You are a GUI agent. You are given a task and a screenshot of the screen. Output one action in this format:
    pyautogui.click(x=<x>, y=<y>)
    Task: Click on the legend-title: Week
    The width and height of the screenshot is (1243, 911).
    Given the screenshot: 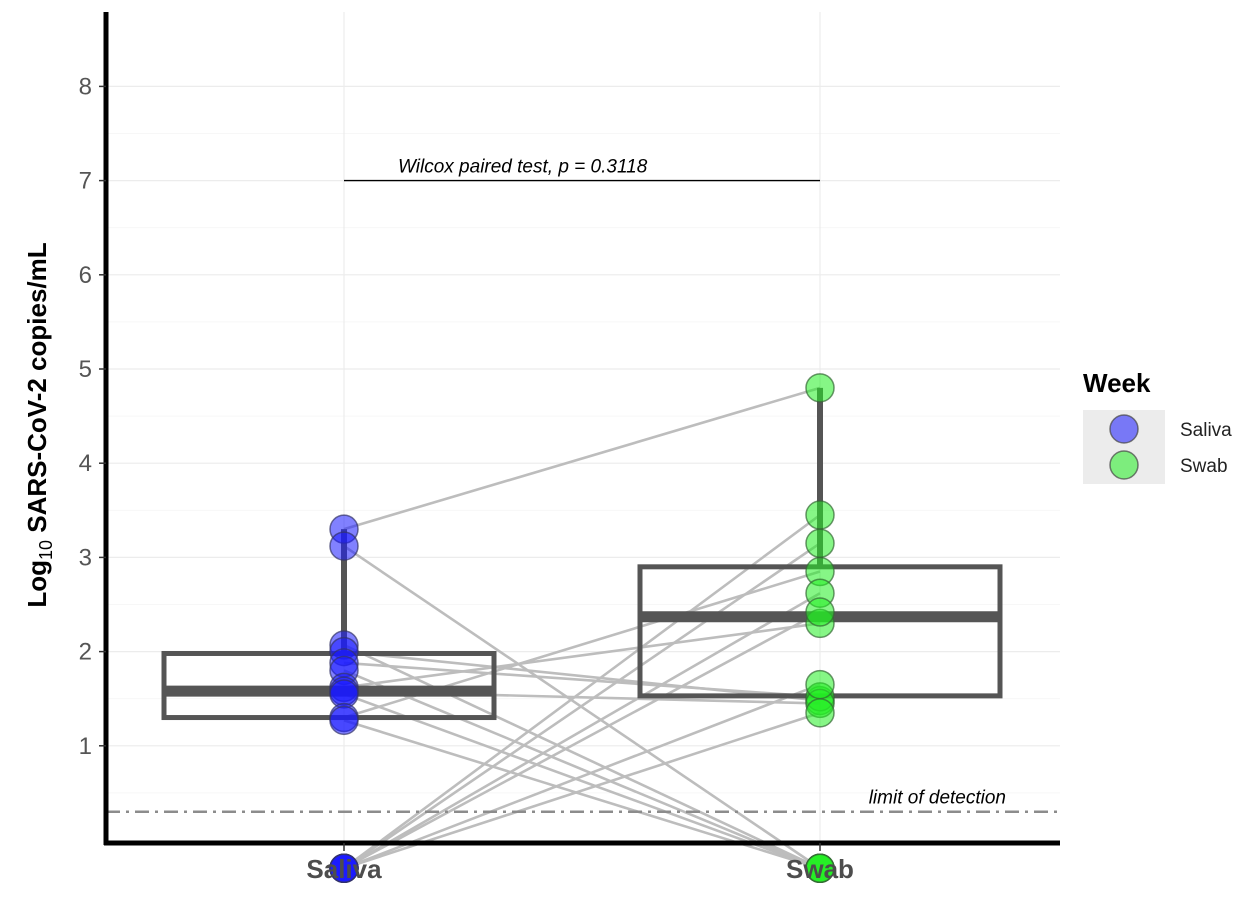 What is the action you would take?
    pyautogui.click(x=1117, y=383)
    